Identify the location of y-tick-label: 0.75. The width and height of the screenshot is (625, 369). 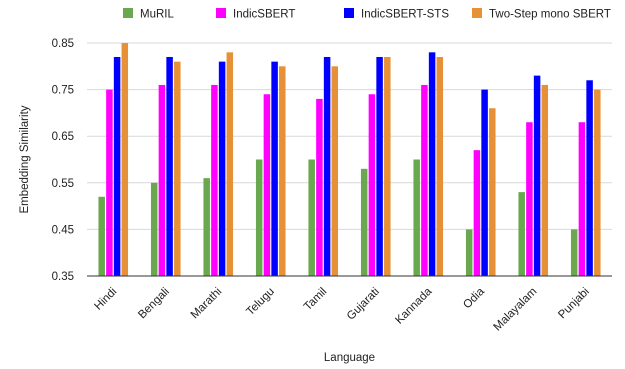
(63, 91).